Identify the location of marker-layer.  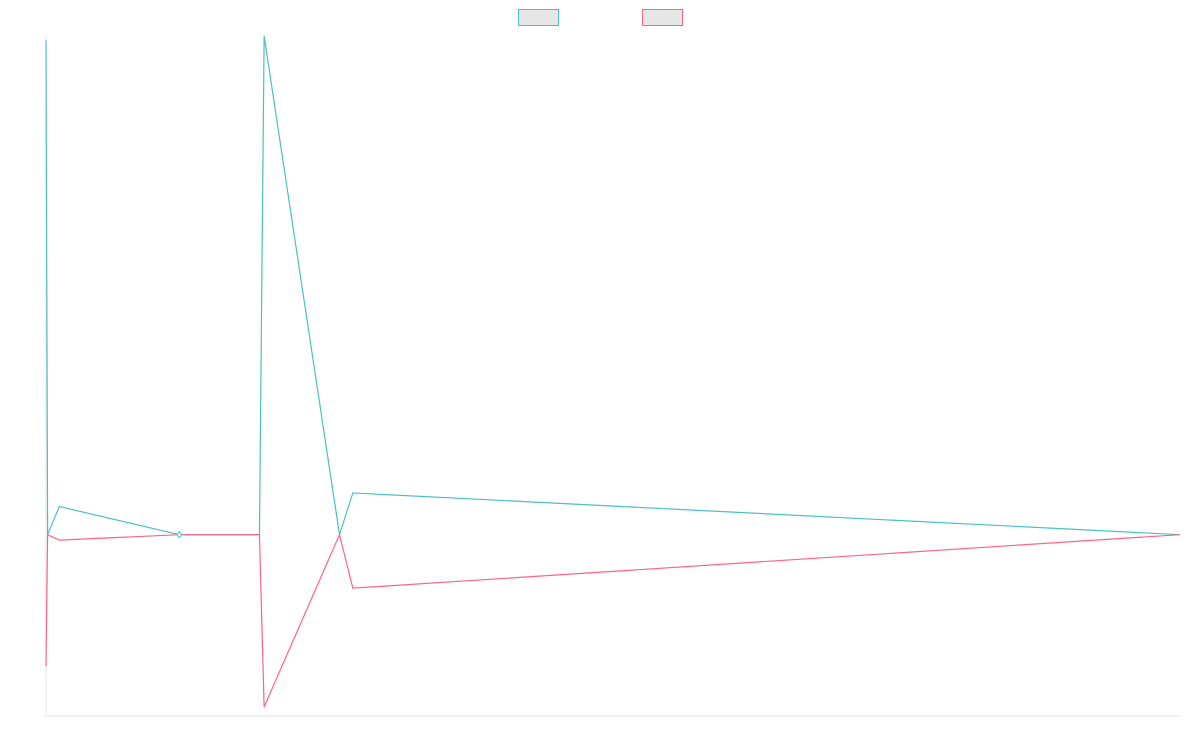
(179, 534).